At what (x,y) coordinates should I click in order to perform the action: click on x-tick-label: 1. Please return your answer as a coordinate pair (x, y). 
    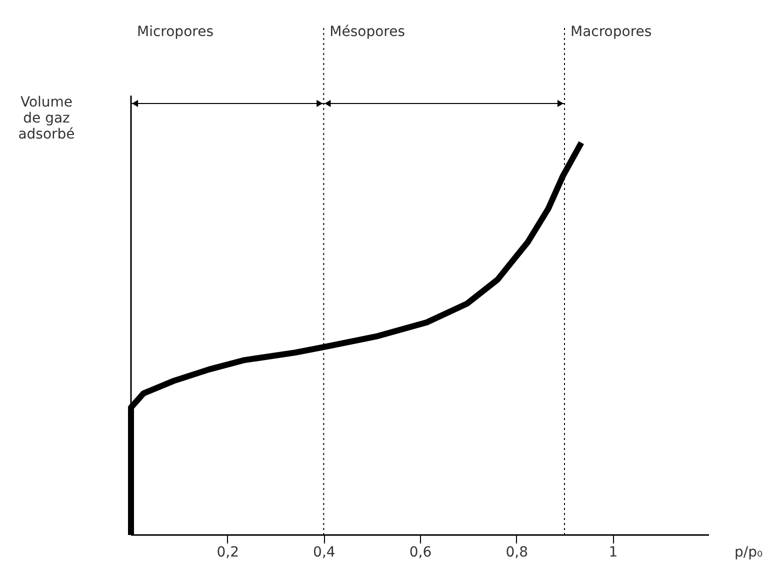
    Looking at the image, I should click on (613, 552).